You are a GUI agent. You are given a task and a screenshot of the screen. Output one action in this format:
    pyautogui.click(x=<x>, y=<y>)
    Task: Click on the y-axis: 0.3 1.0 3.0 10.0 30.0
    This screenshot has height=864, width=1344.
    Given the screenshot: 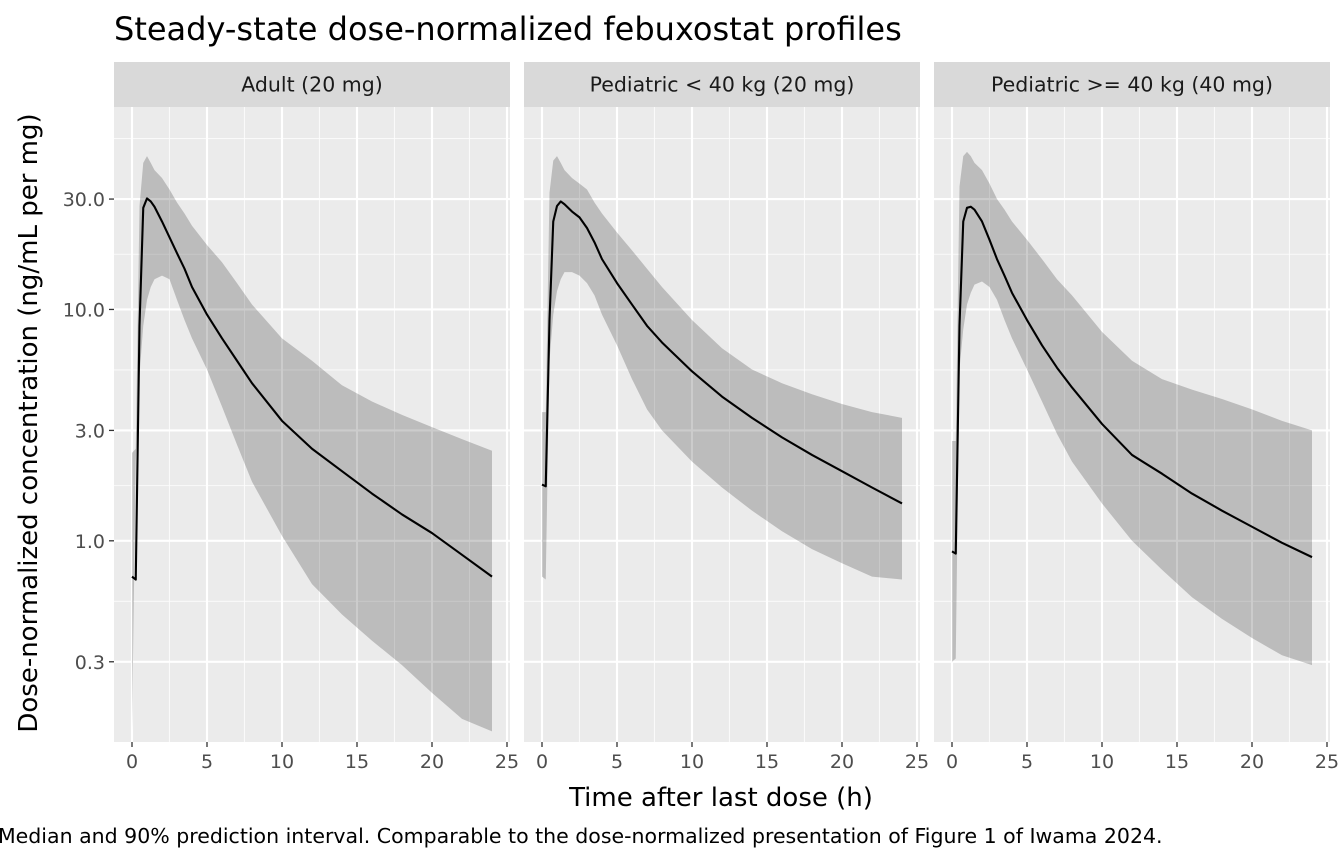 What is the action you would take?
    pyautogui.click(x=88, y=431)
    